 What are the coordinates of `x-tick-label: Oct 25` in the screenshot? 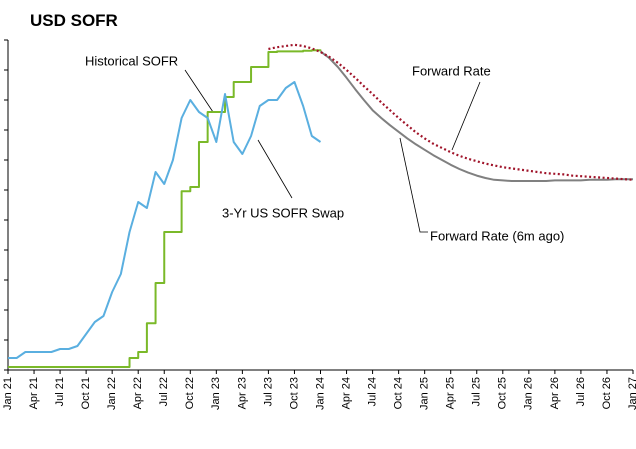 It's located at (503, 393).